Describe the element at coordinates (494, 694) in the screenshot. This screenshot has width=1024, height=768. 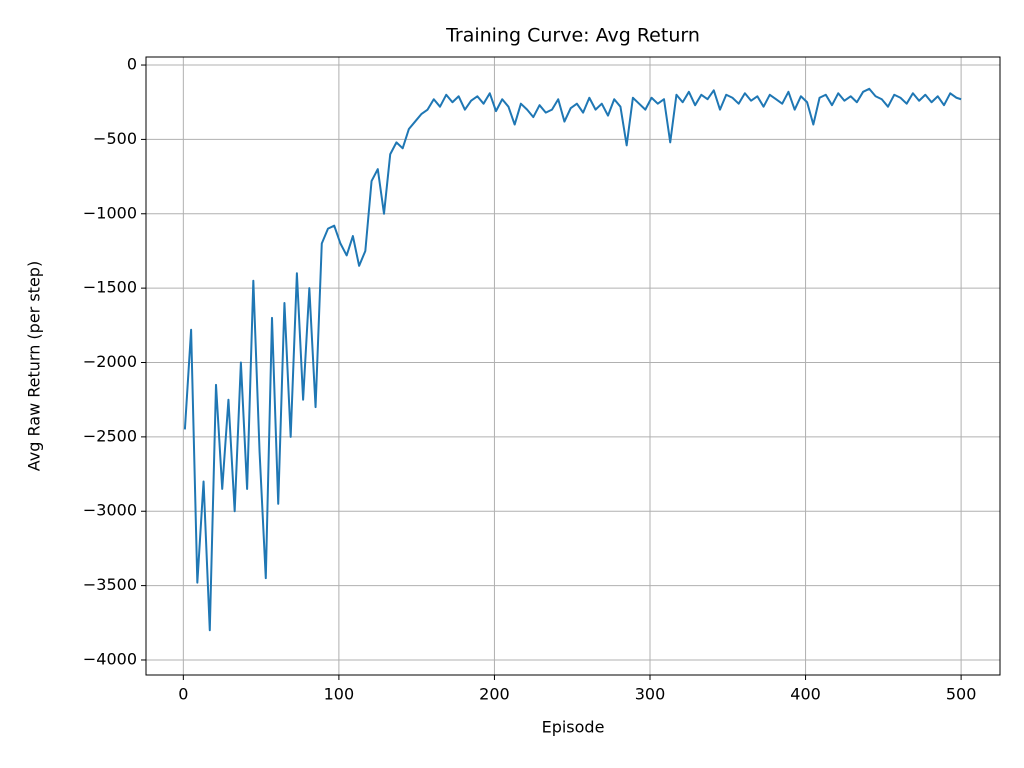
I see `x-tick-label: 200` at that location.